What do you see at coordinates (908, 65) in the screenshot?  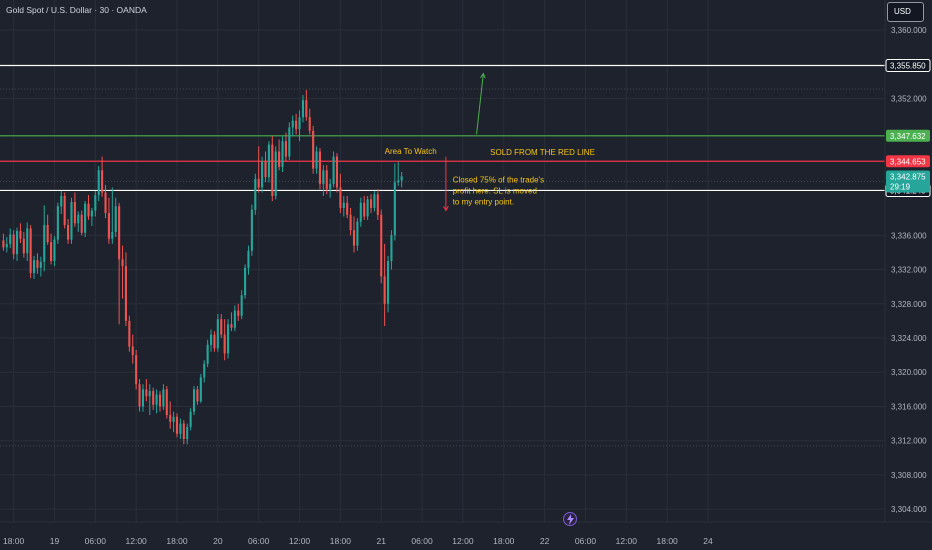 I see `badge-text: 3,355.850` at bounding box center [908, 65].